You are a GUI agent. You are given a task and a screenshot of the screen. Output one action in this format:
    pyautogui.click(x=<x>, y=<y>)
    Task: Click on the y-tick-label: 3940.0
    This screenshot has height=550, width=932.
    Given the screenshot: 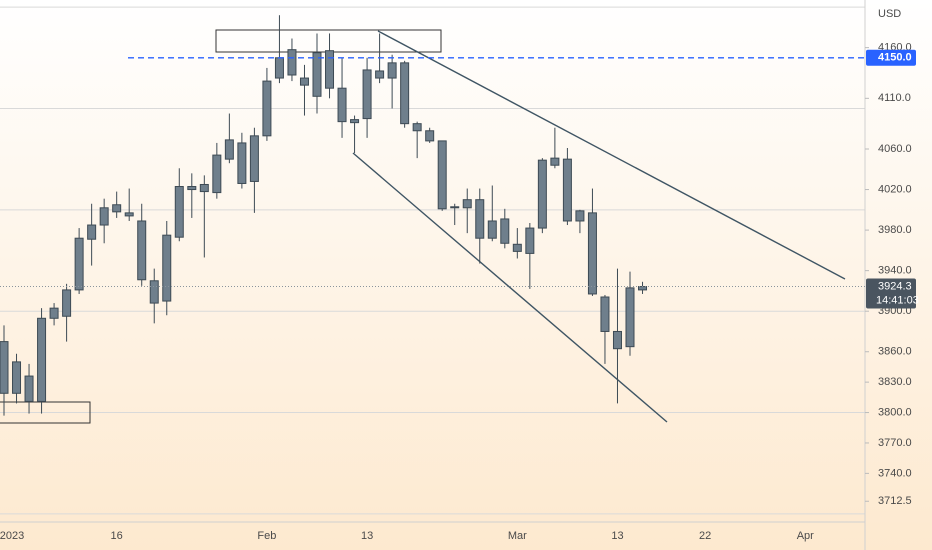 What is the action you would take?
    pyautogui.click(x=895, y=271)
    